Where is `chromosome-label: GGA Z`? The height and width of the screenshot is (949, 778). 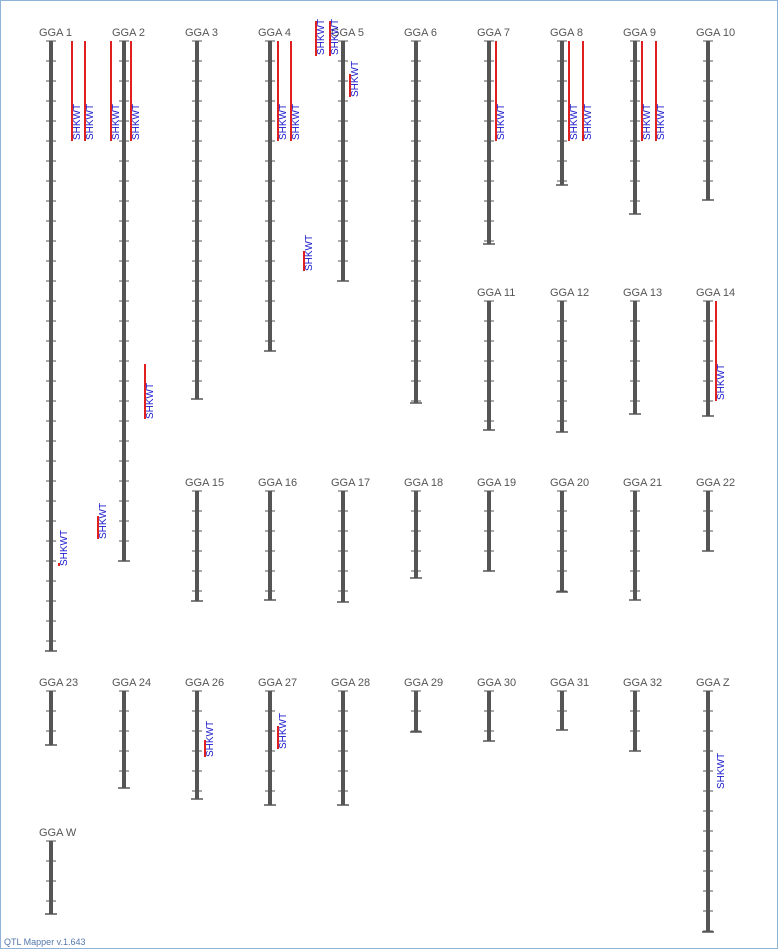
chromosome-label: GGA Z is located at coordinates (713, 683).